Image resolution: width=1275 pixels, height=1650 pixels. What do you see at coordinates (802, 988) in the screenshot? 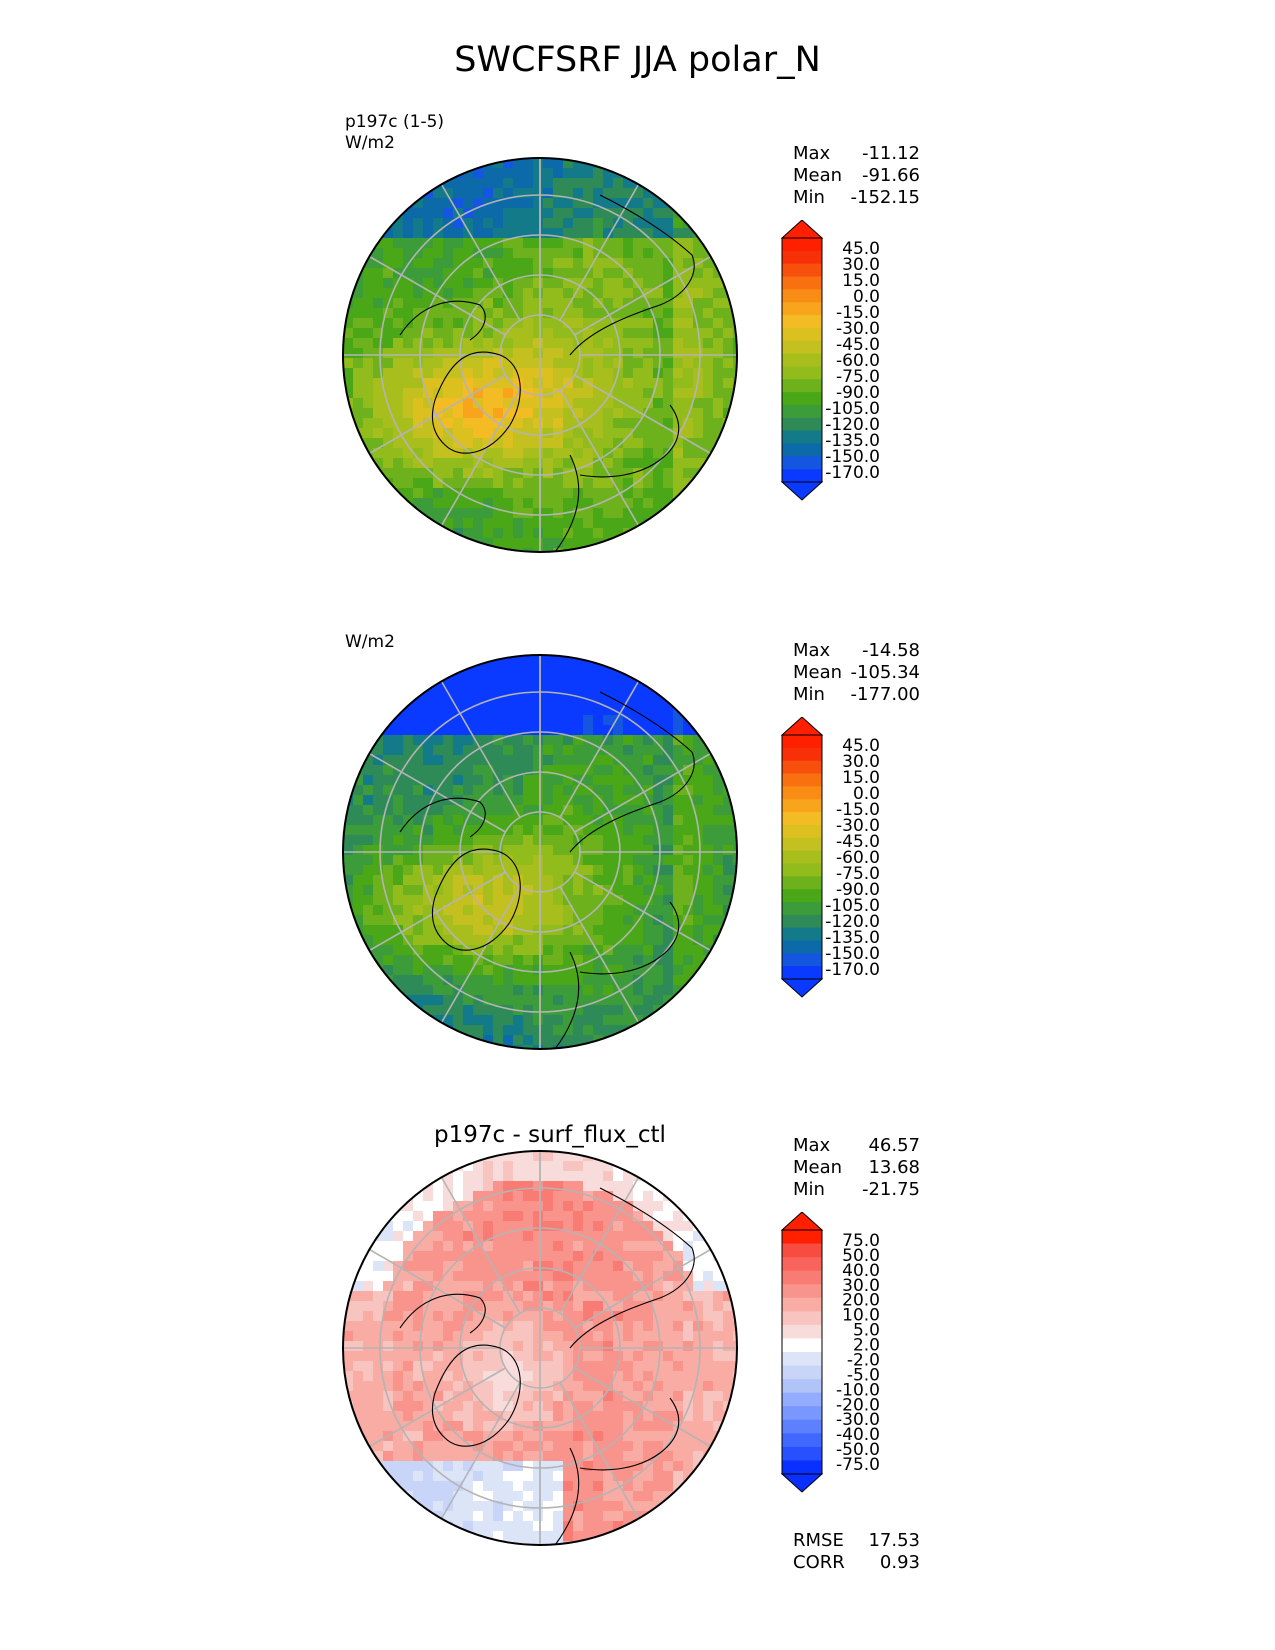
I see `colorbar-extend-min` at bounding box center [802, 988].